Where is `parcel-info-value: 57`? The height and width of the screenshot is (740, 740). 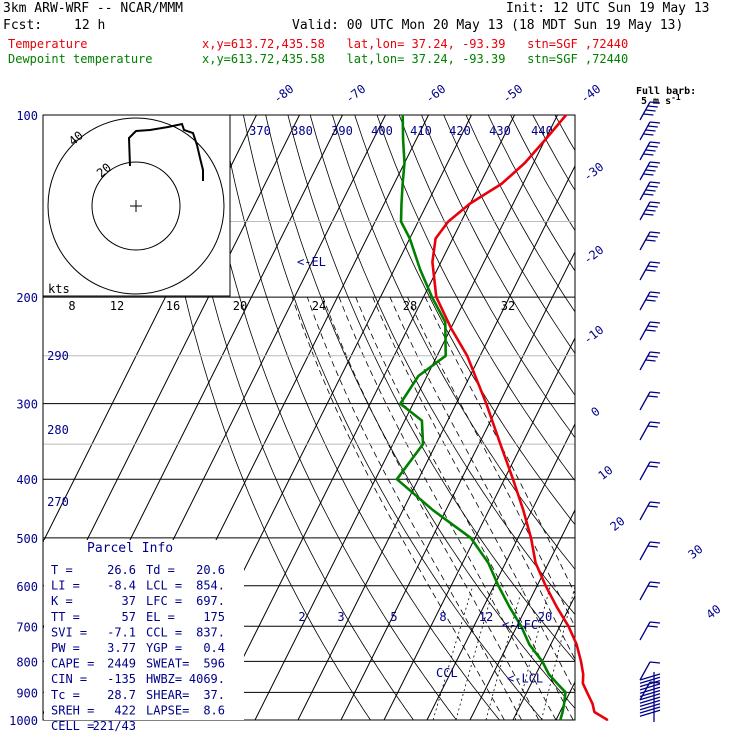
parcel-info-value: 57 is located at coordinates (129, 617).